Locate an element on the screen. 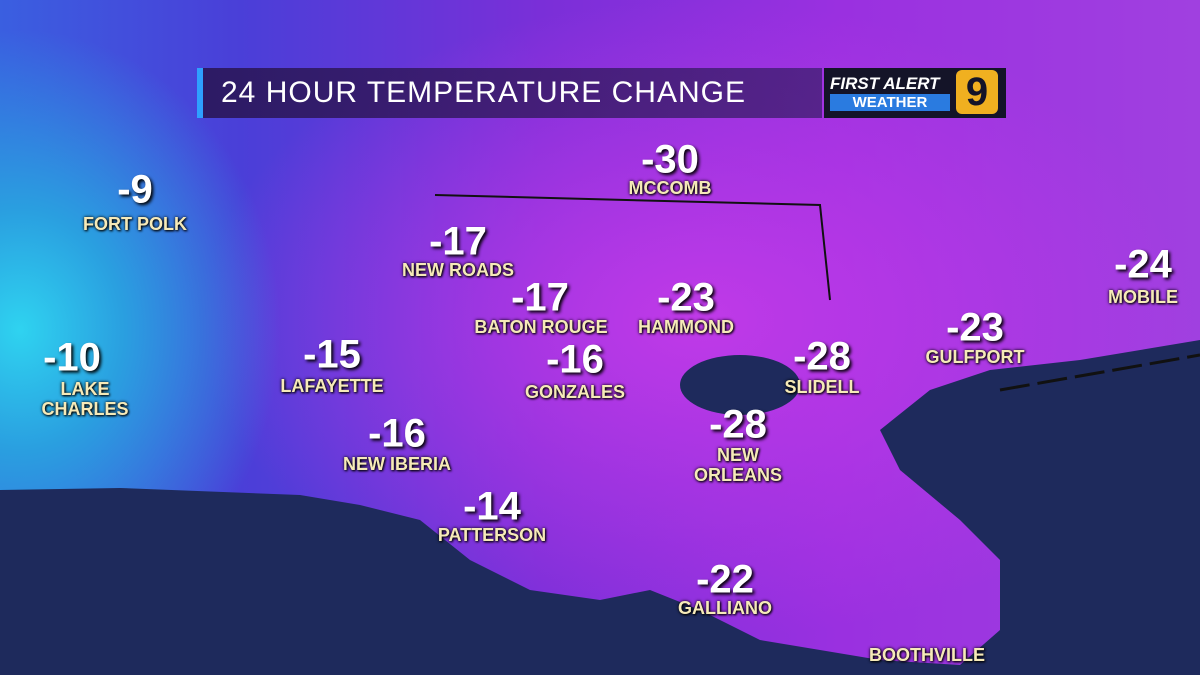  city-label: HAMMOND is located at coordinates (686, 327).